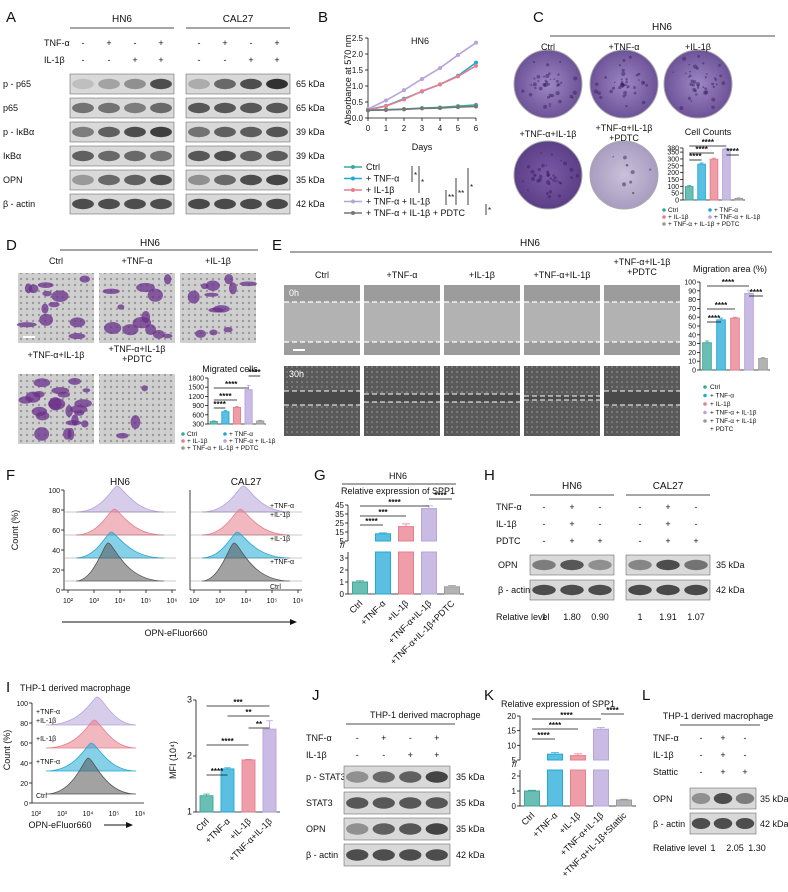 The height and width of the screenshot is (892, 788). What do you see at coordinates (322, 398) in the screenshot?
I see `wound-gap` at bounding box center [322, 398].